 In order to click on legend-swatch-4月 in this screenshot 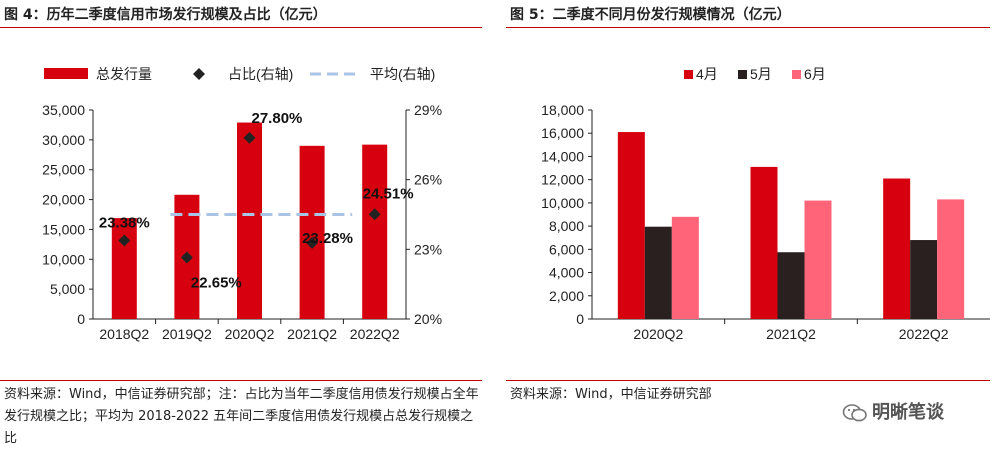, I will do `click(688, 74)`.